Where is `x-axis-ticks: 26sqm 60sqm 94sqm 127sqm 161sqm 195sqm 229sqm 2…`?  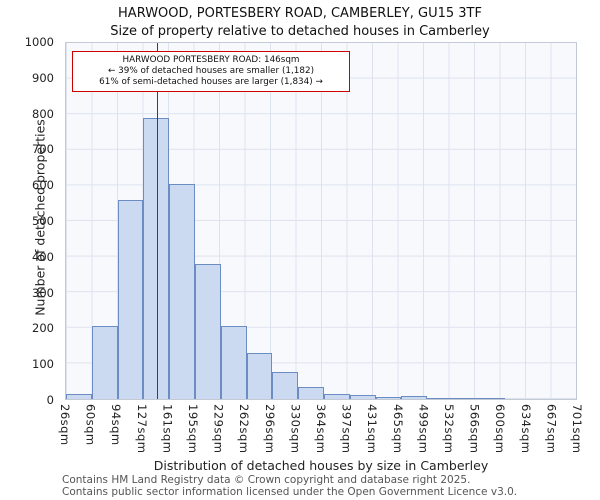
x-axis-ticks: 26sqm 60sqm 94sqm 127sqm 161sqm 195sqm 229sqm 2… is located at coordinates (321, 432).